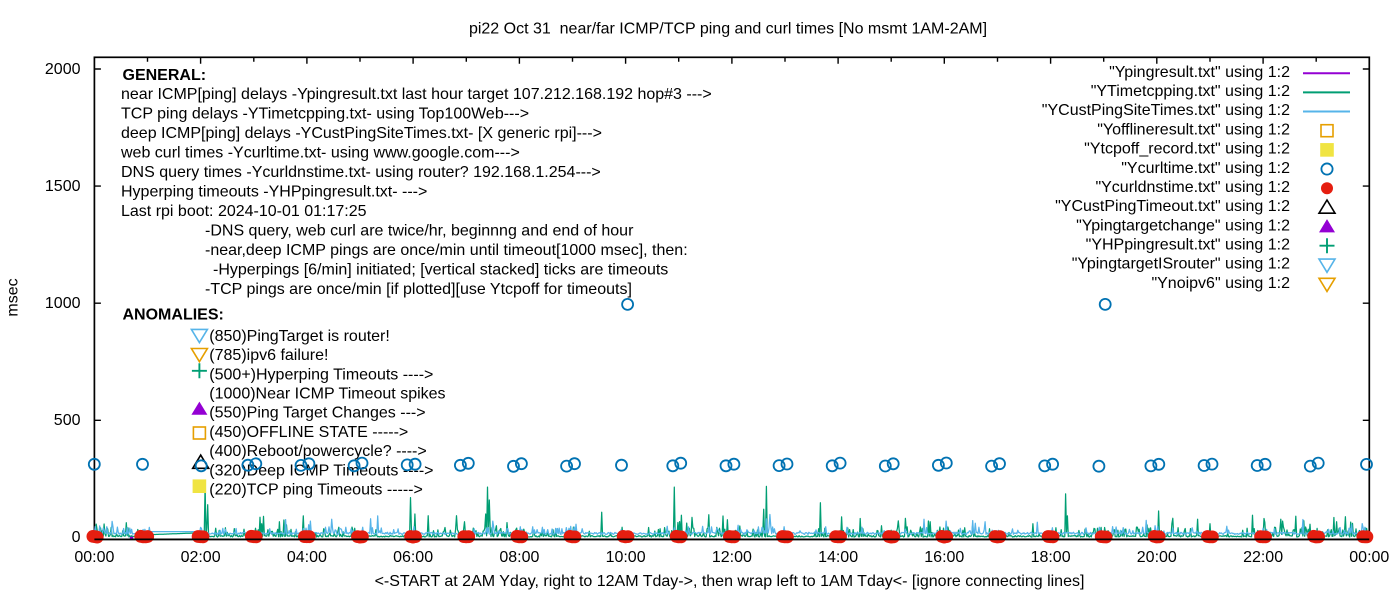 The image size is (1400, 605). Describe the element at coordinates (308, 432) in the screenshot. I see `svg-text: (450)OFFLINE STATE ----->` at that location.